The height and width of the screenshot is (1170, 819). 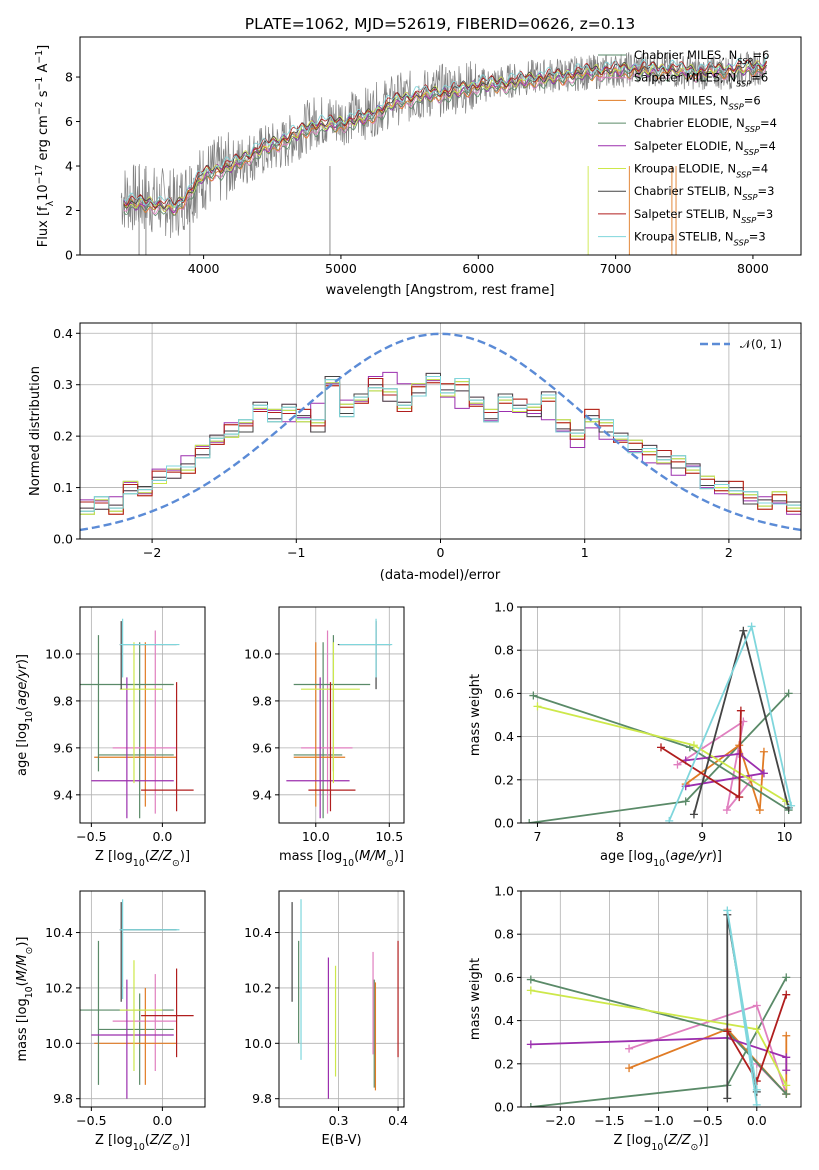 I want to click on x-tick-label: −1.5, so click(x=609, y=1120).